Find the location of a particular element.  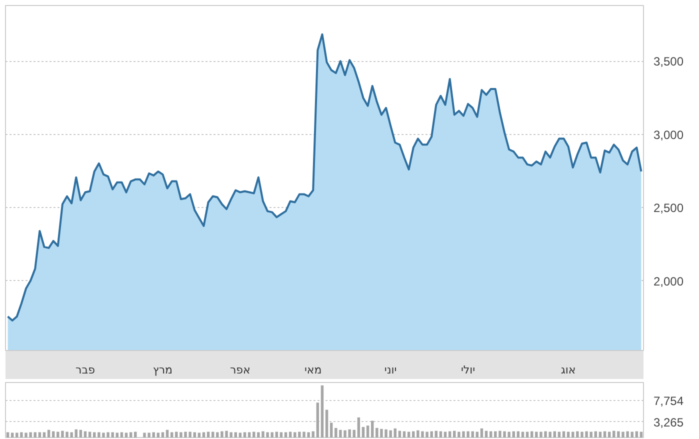

y-tick-label: 3,000 is located at coordinates (669, 135).